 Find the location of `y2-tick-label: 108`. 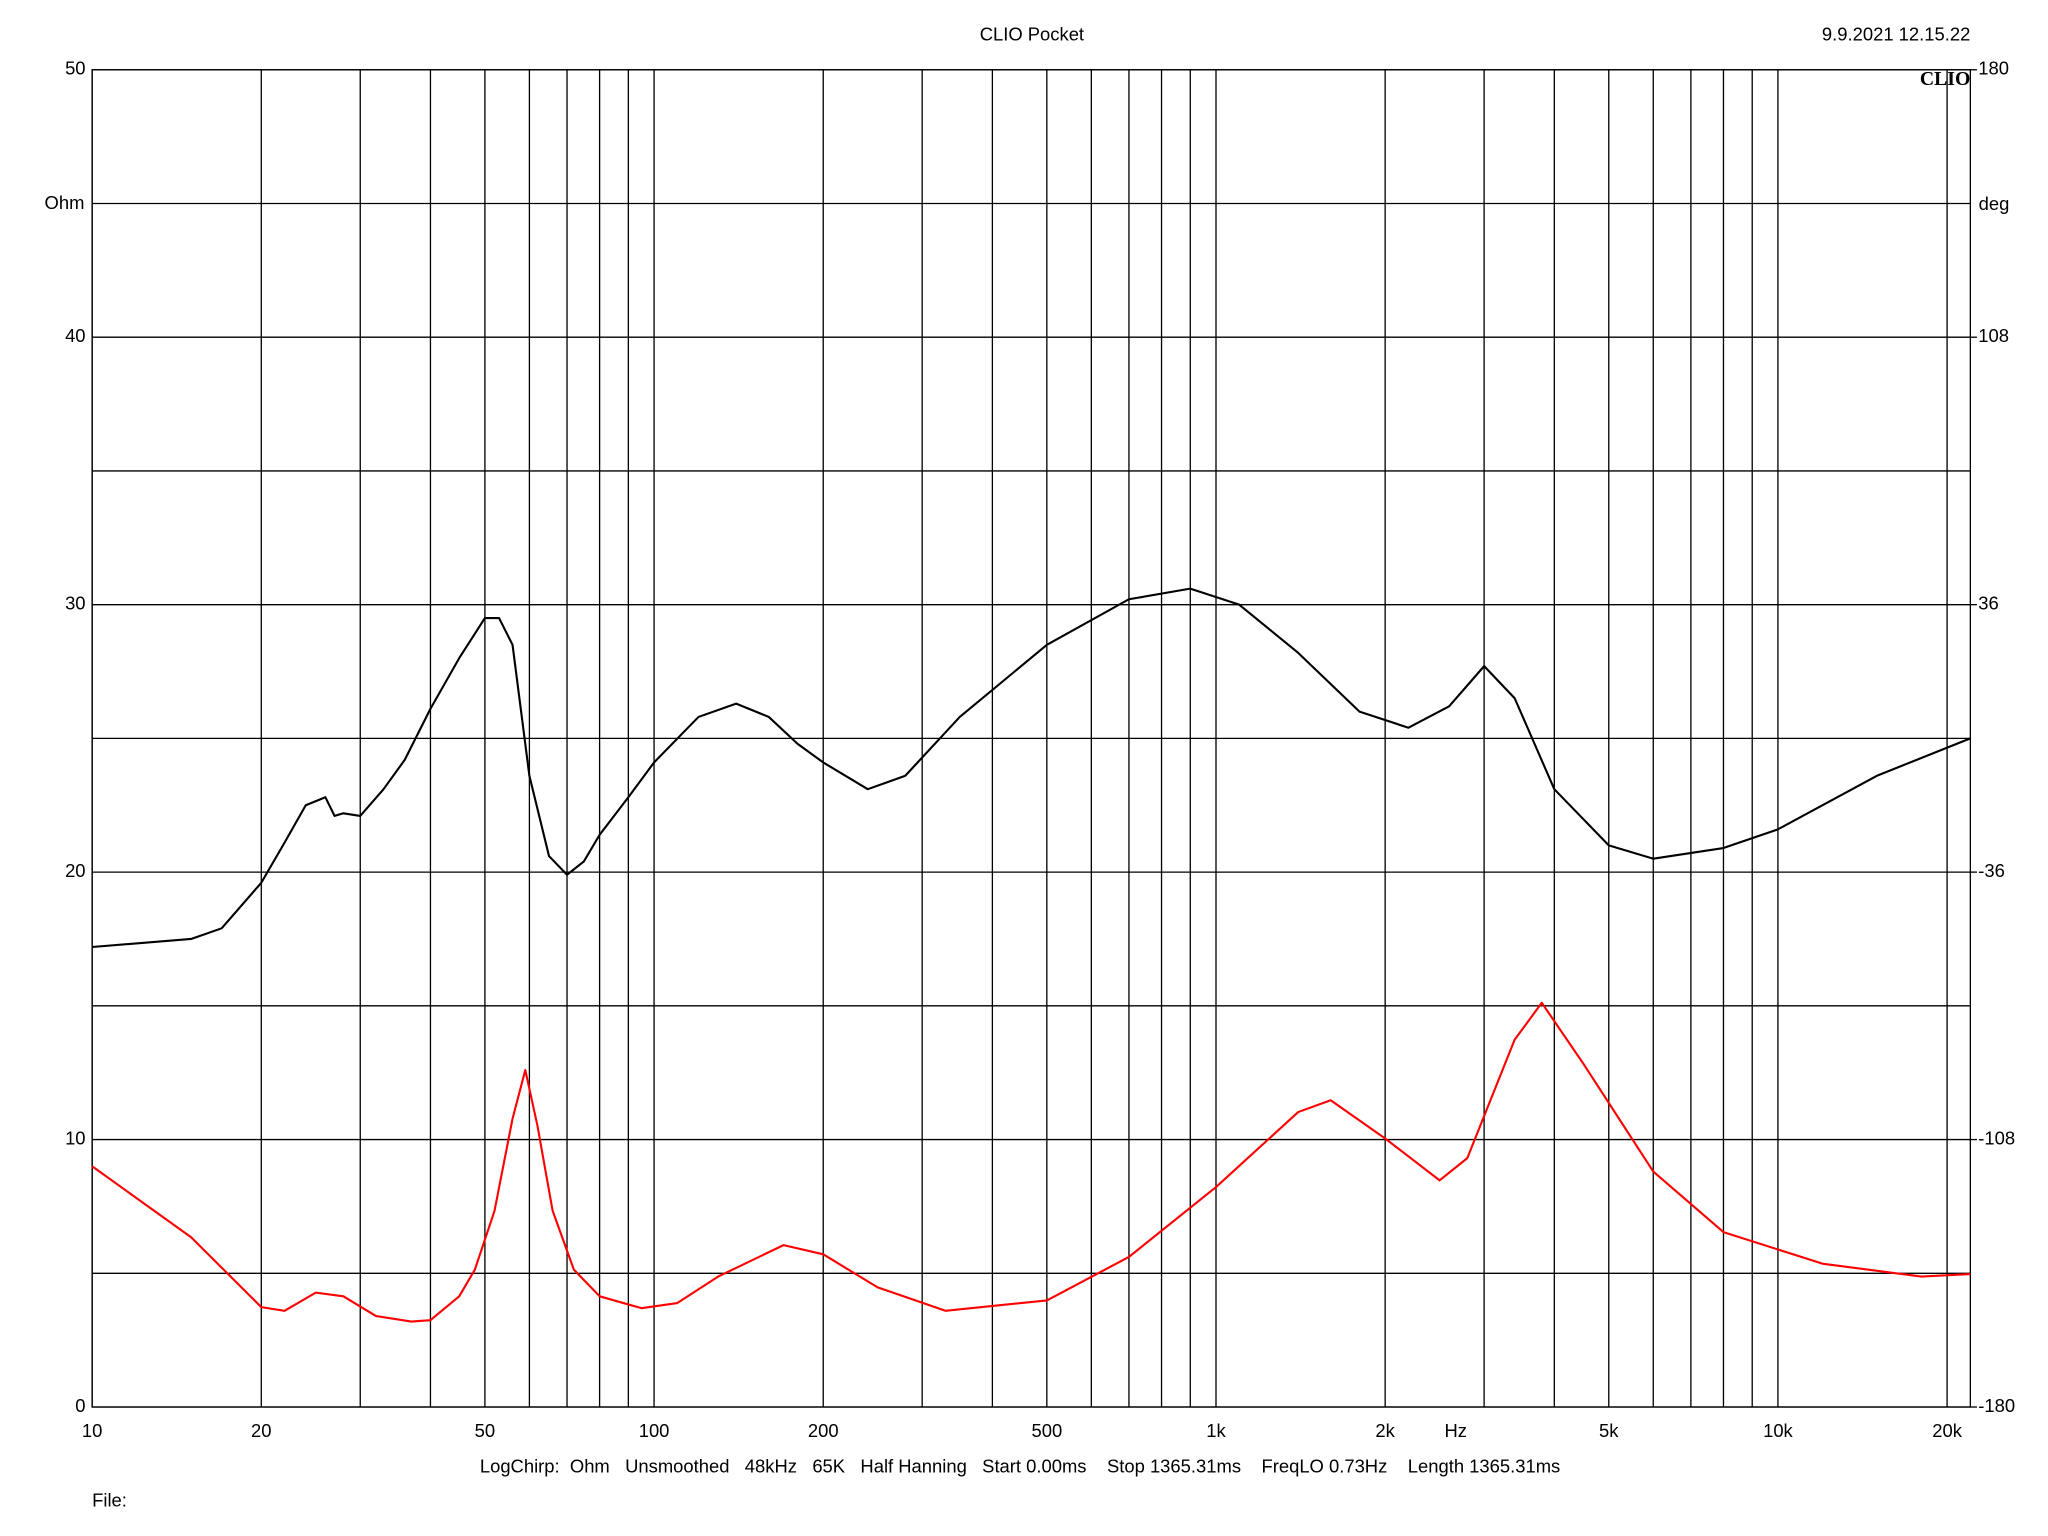

y2-tick-label: 108 is located at coordinates (1993, 335).